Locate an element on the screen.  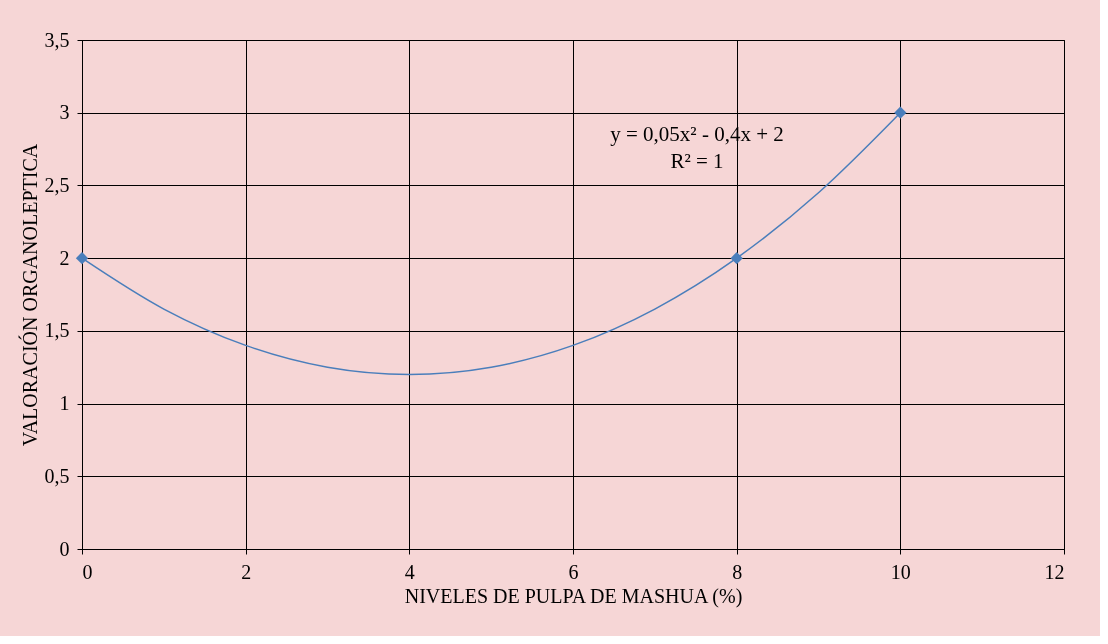
y-tick-label: 3 is located at coordinates (64, 112).